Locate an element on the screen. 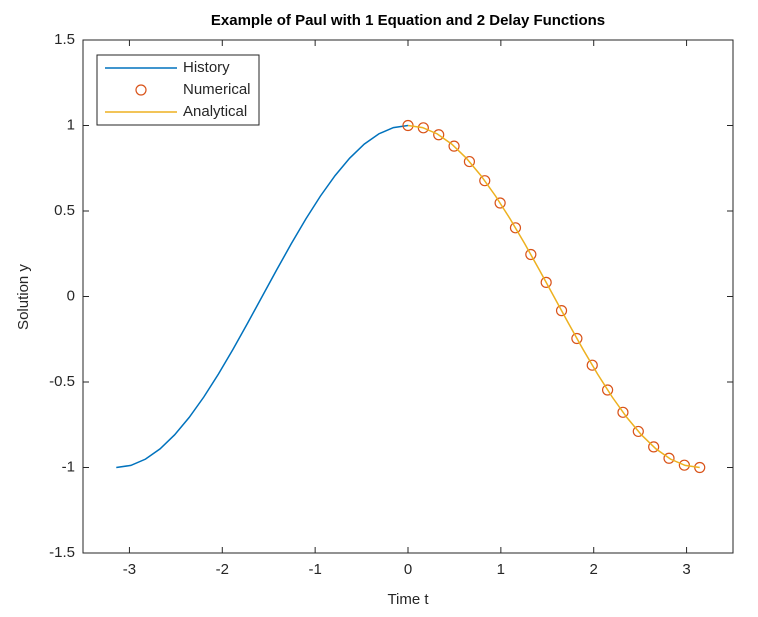  legend-marker is located at coordinates (141, 90).